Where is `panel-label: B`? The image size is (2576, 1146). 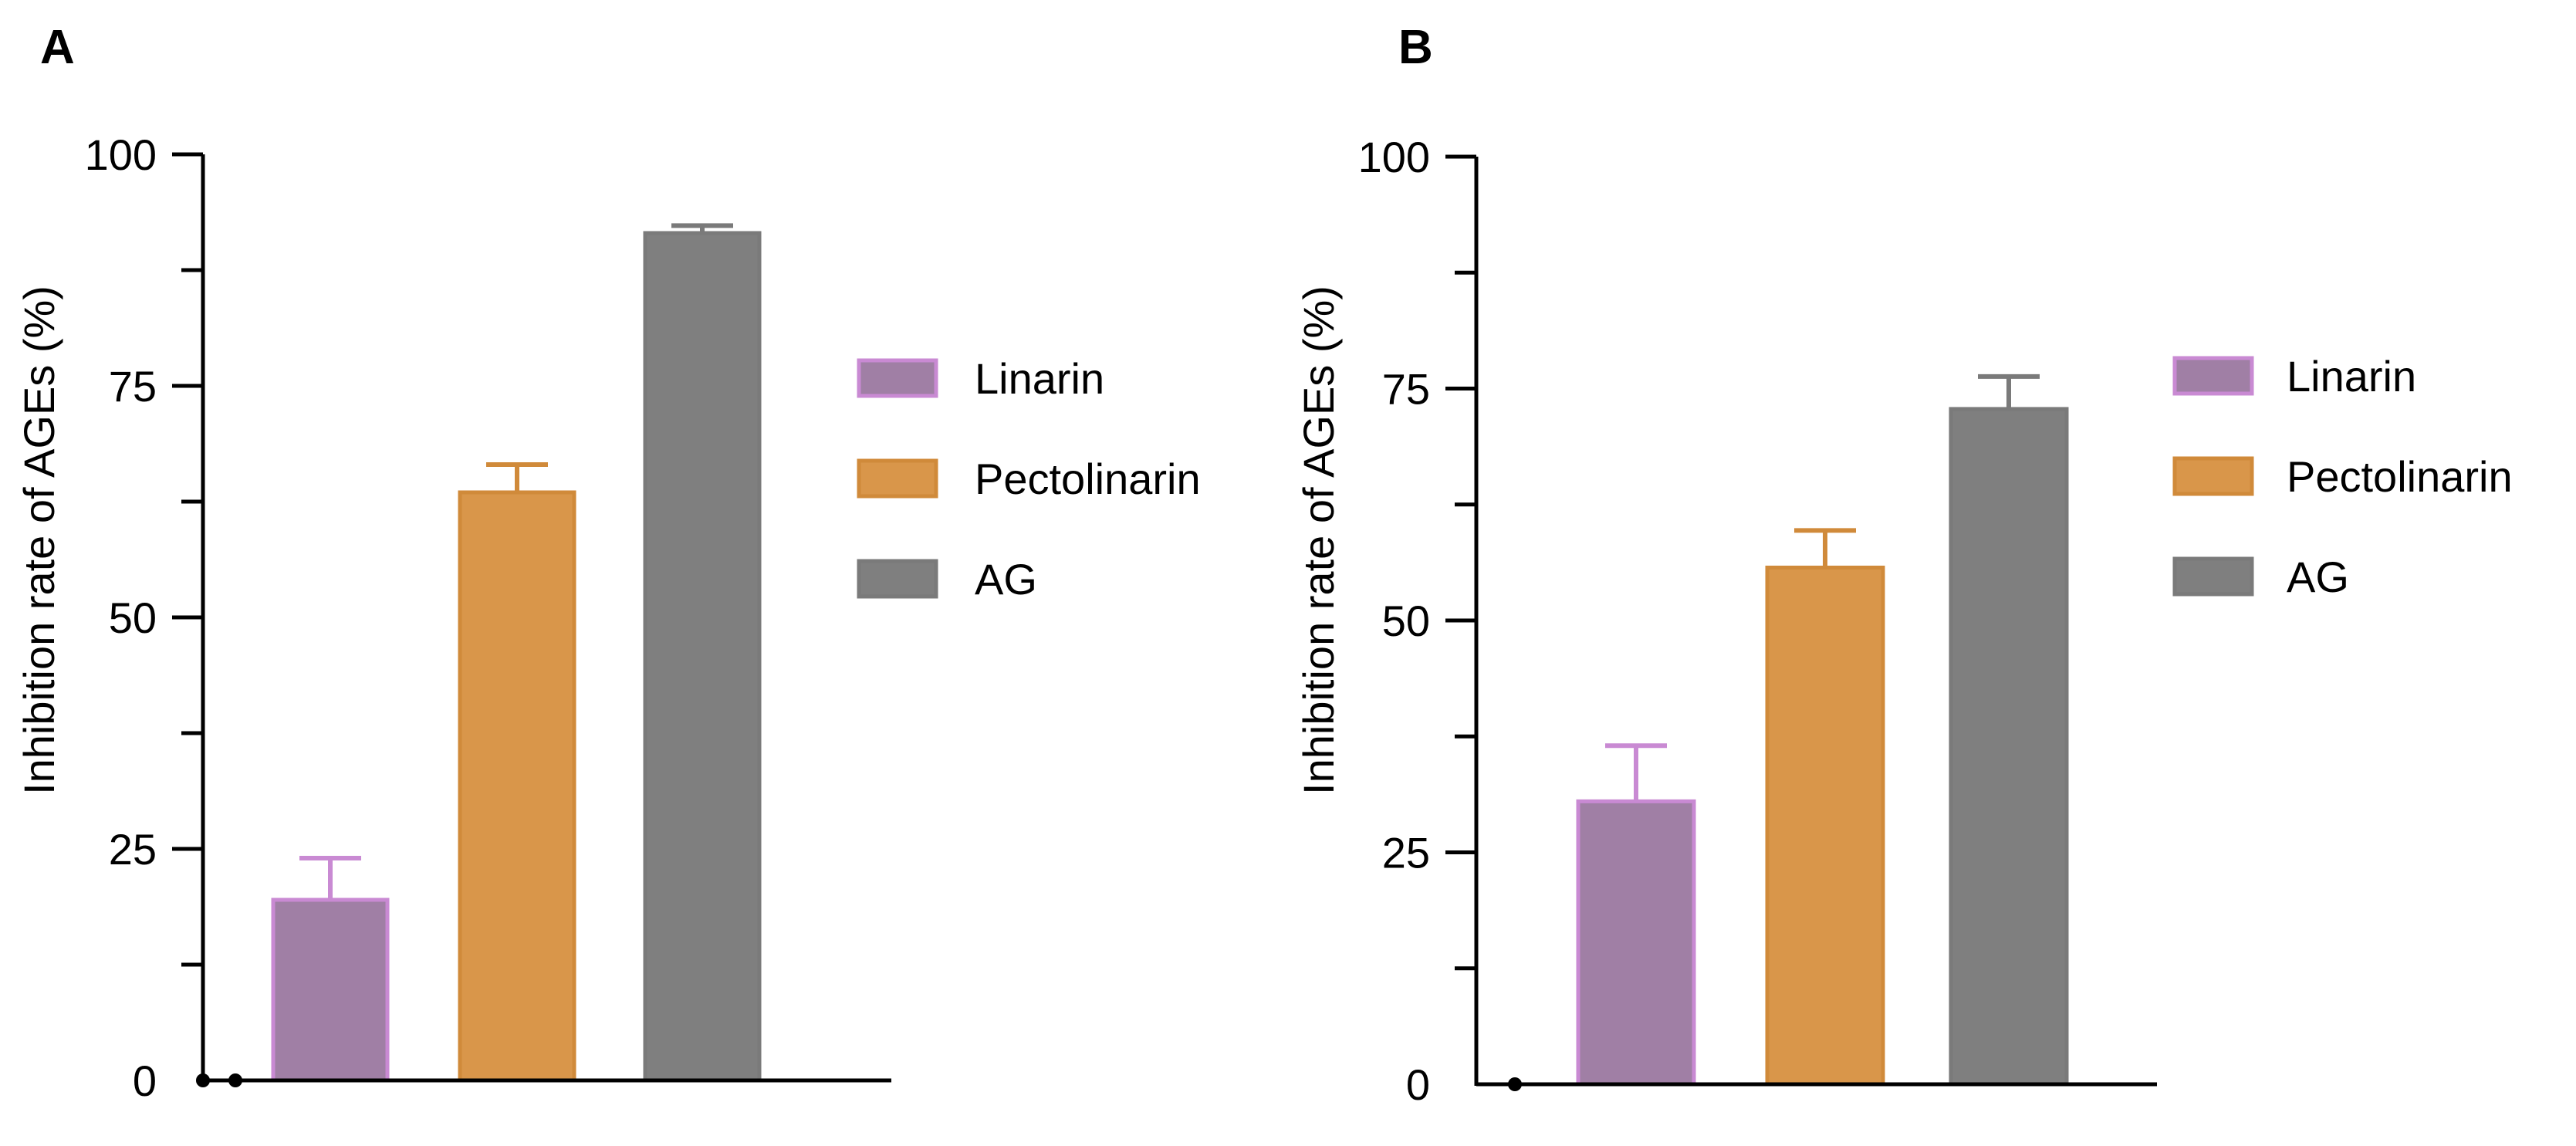 panel-label: B is located at coordinates (1415, 47).